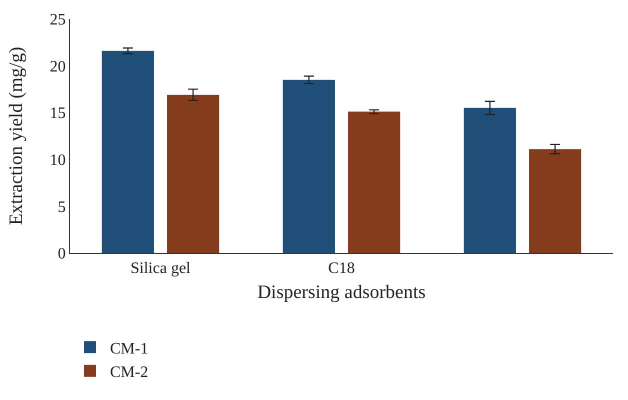  I want to click on legend-label: CM-2, so click(129, 373).